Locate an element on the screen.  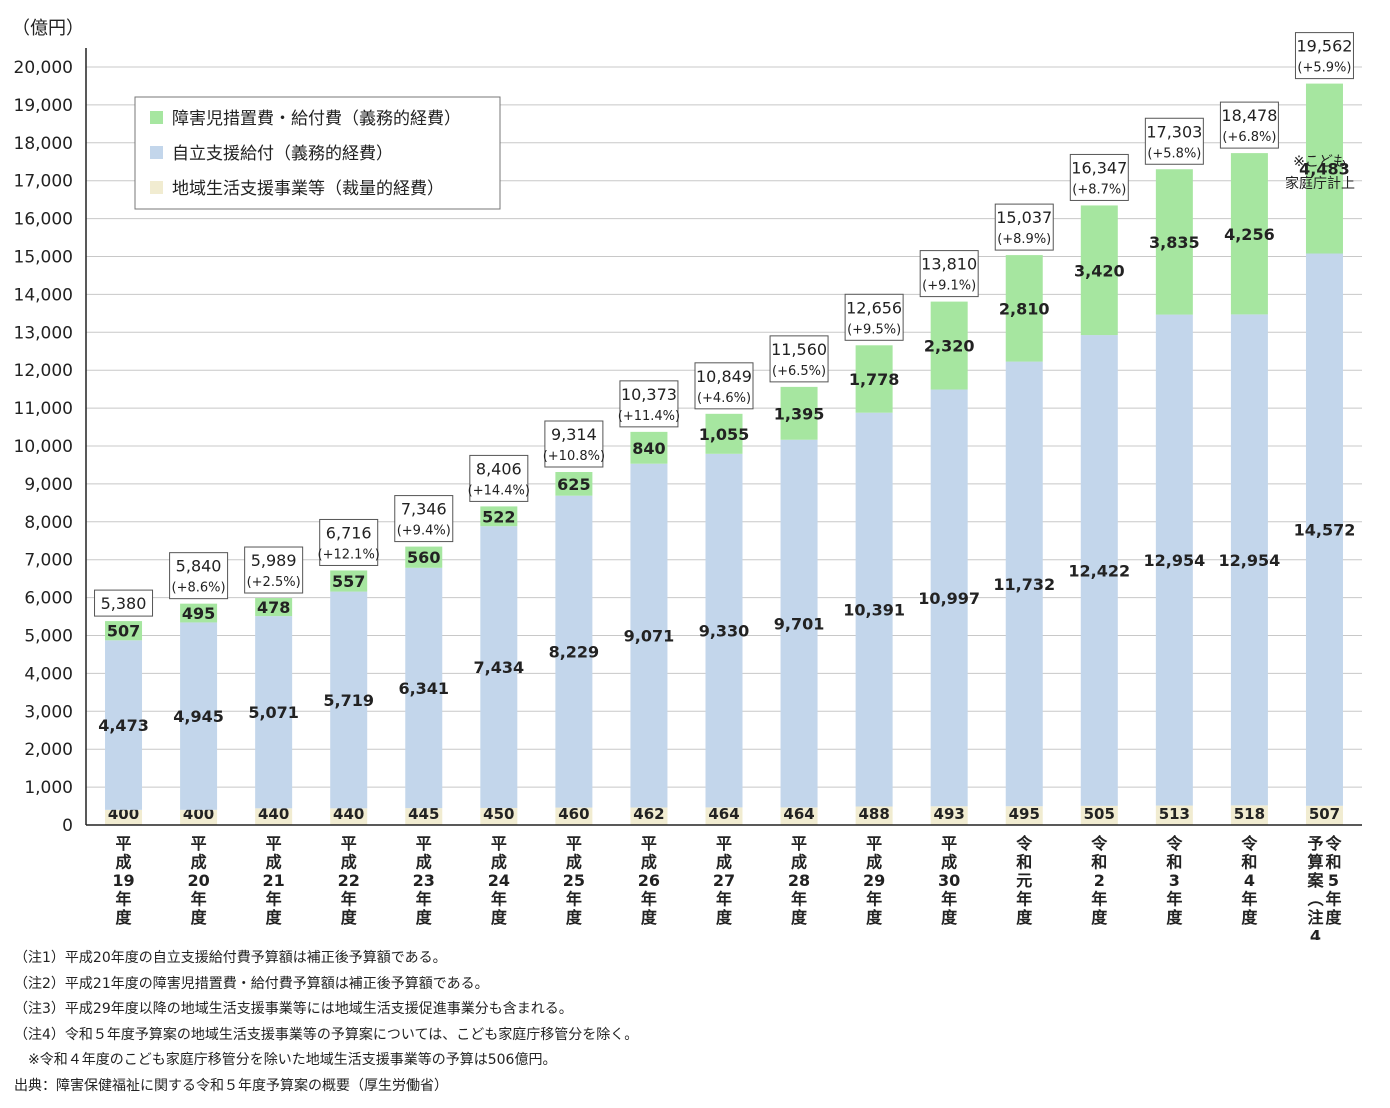
x-tick-char: 和 is located at coordinates (1174, 862).